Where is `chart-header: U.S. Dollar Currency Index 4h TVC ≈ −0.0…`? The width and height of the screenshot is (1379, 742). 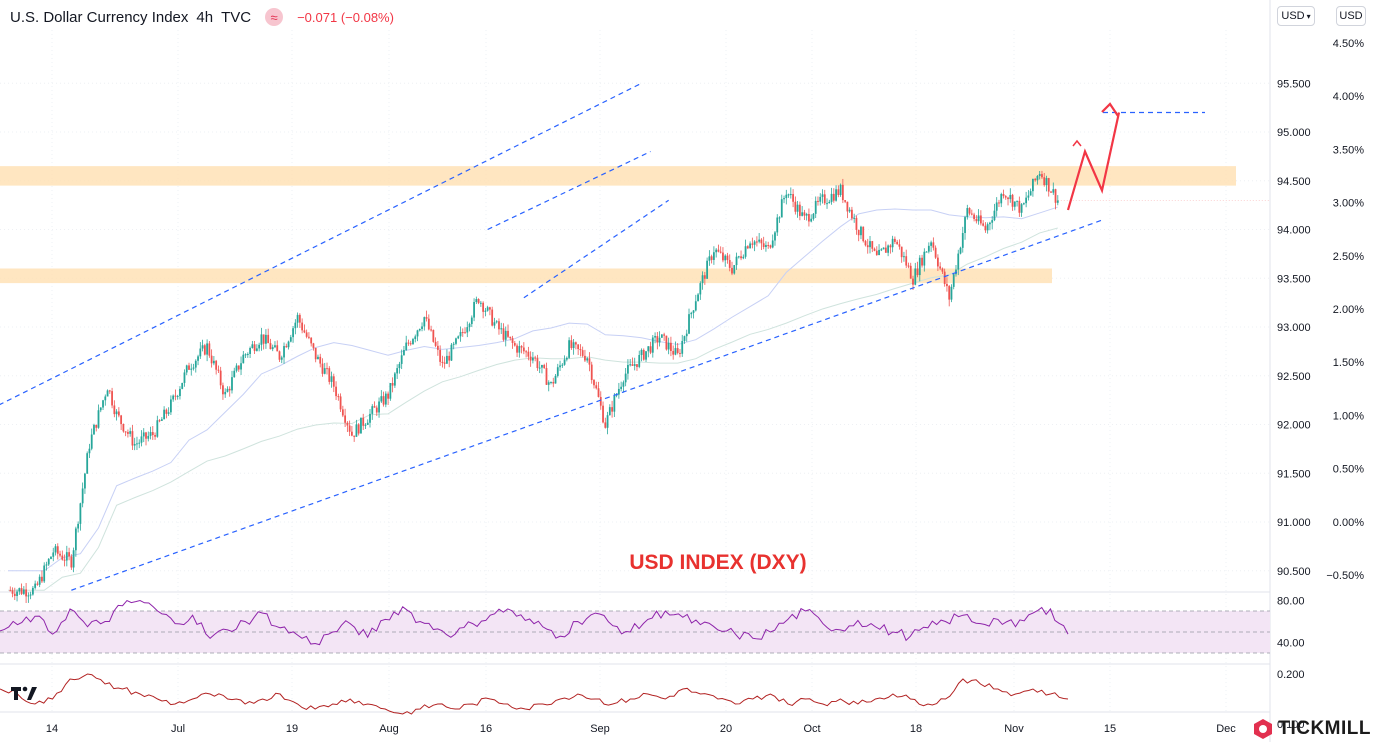
chart-header: U.S. Dollar Currency Index 4h TVC ≈ −0.0… is located at coordinates (202, 17).